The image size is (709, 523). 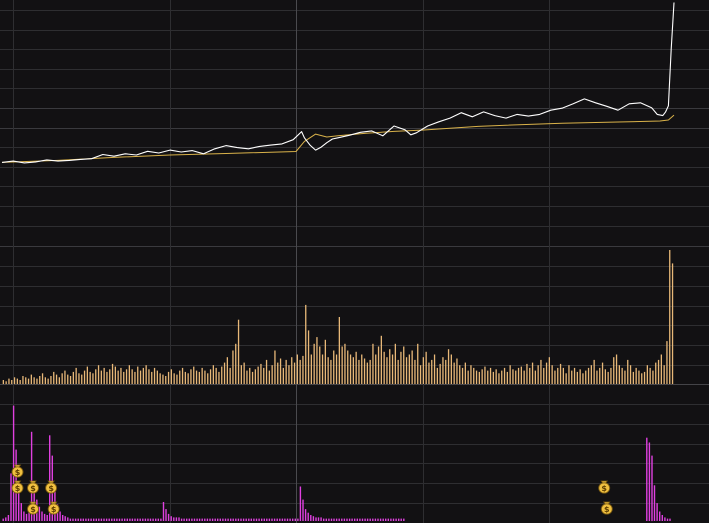 I want to click on money-bag-icon: $, so click(x=33, y=508).